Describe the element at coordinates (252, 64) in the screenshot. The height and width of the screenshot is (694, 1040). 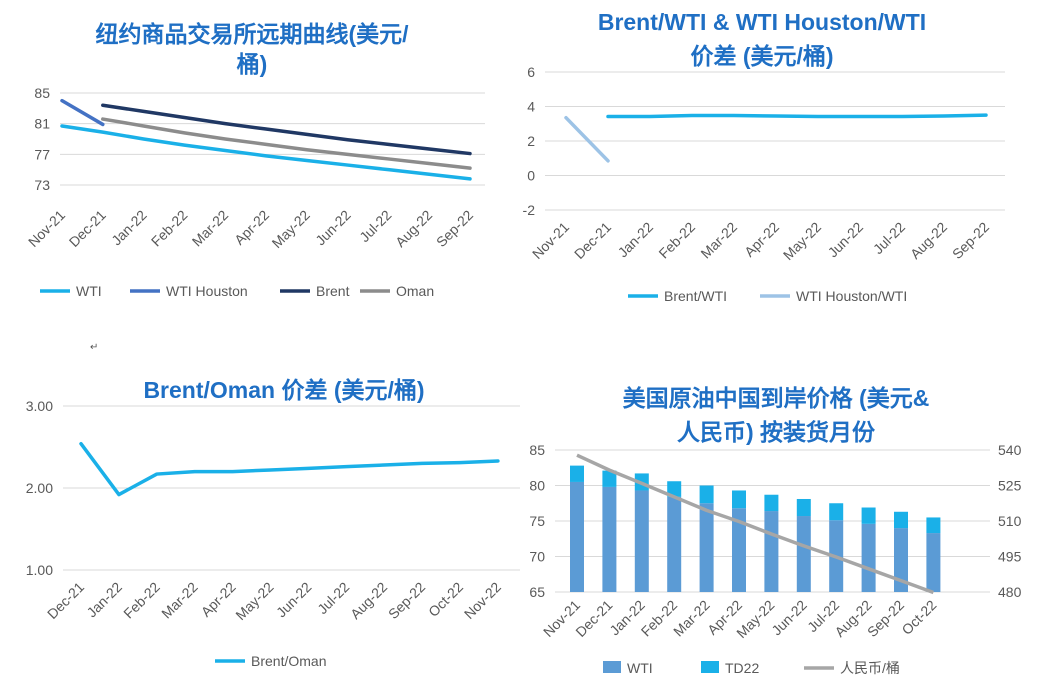
I see `chart-title-line-2: 桶)` at that location.